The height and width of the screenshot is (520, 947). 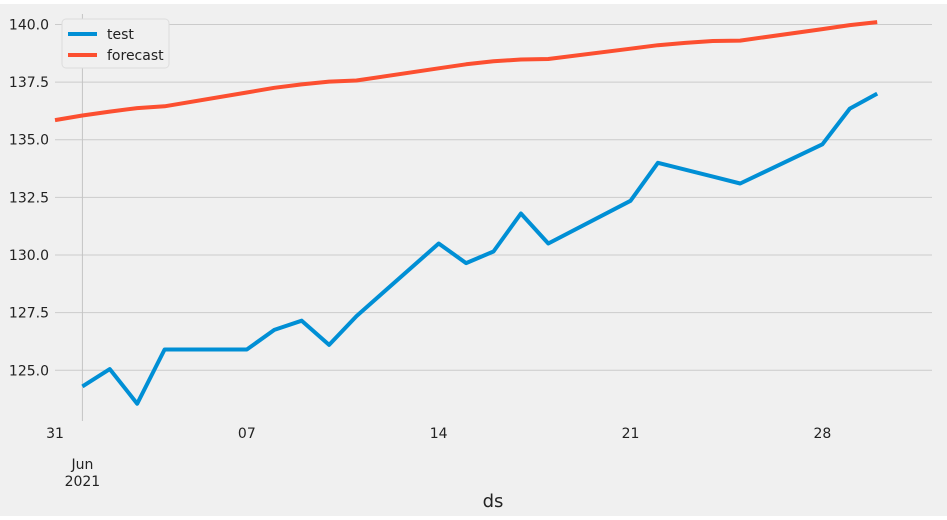 What do you see at coordinates (120, 35) in the screenshot?
I see `legend-label-test: test` at bounding box center [120, 35].